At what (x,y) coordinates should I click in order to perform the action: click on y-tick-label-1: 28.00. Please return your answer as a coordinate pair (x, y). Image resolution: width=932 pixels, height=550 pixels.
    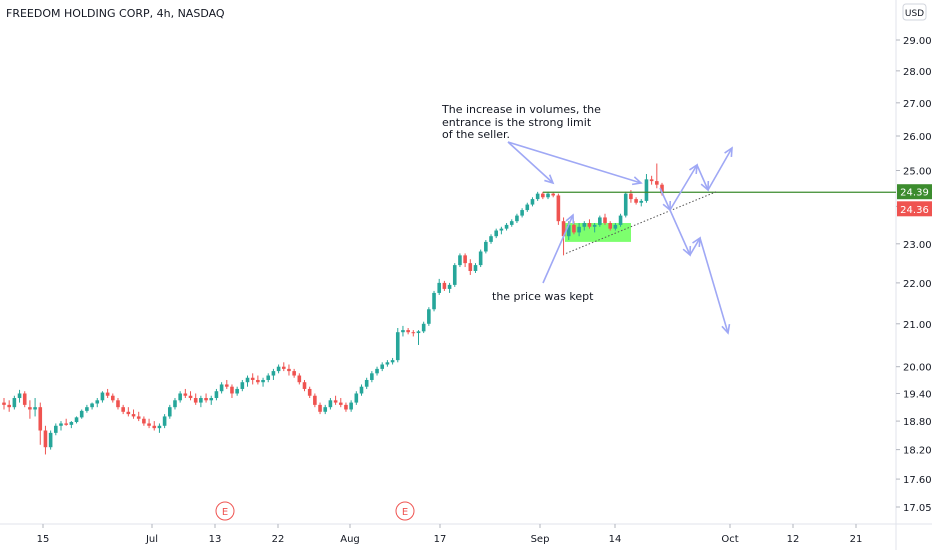
    Looking at the image, I should click on (917, 72).